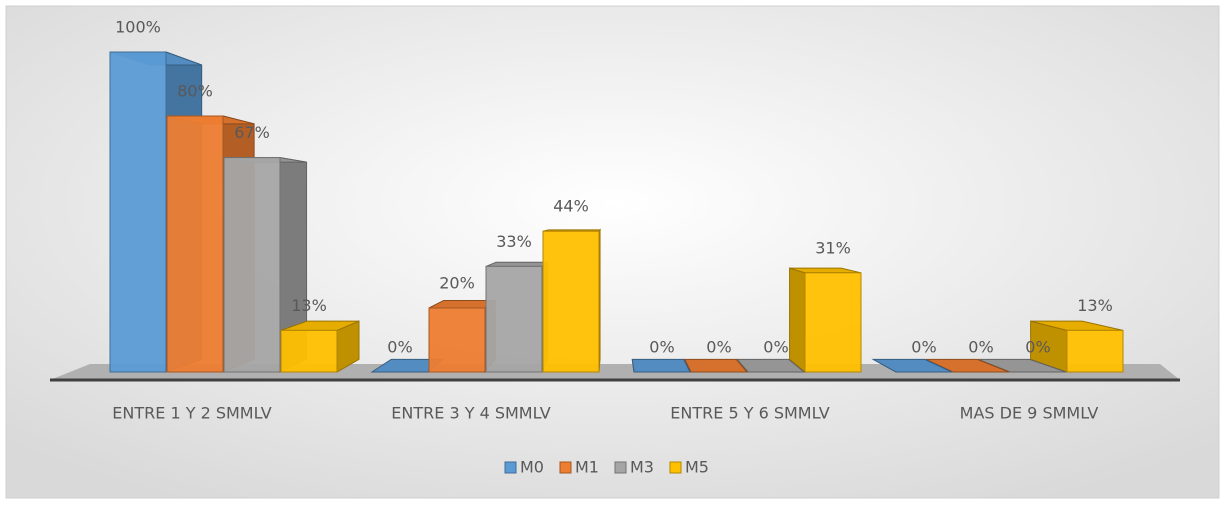  What do you see at coordinates (606, 467) in the screenshot?
I see `legend: M0 M1 M3 M5` at bounding box center [606, 467].